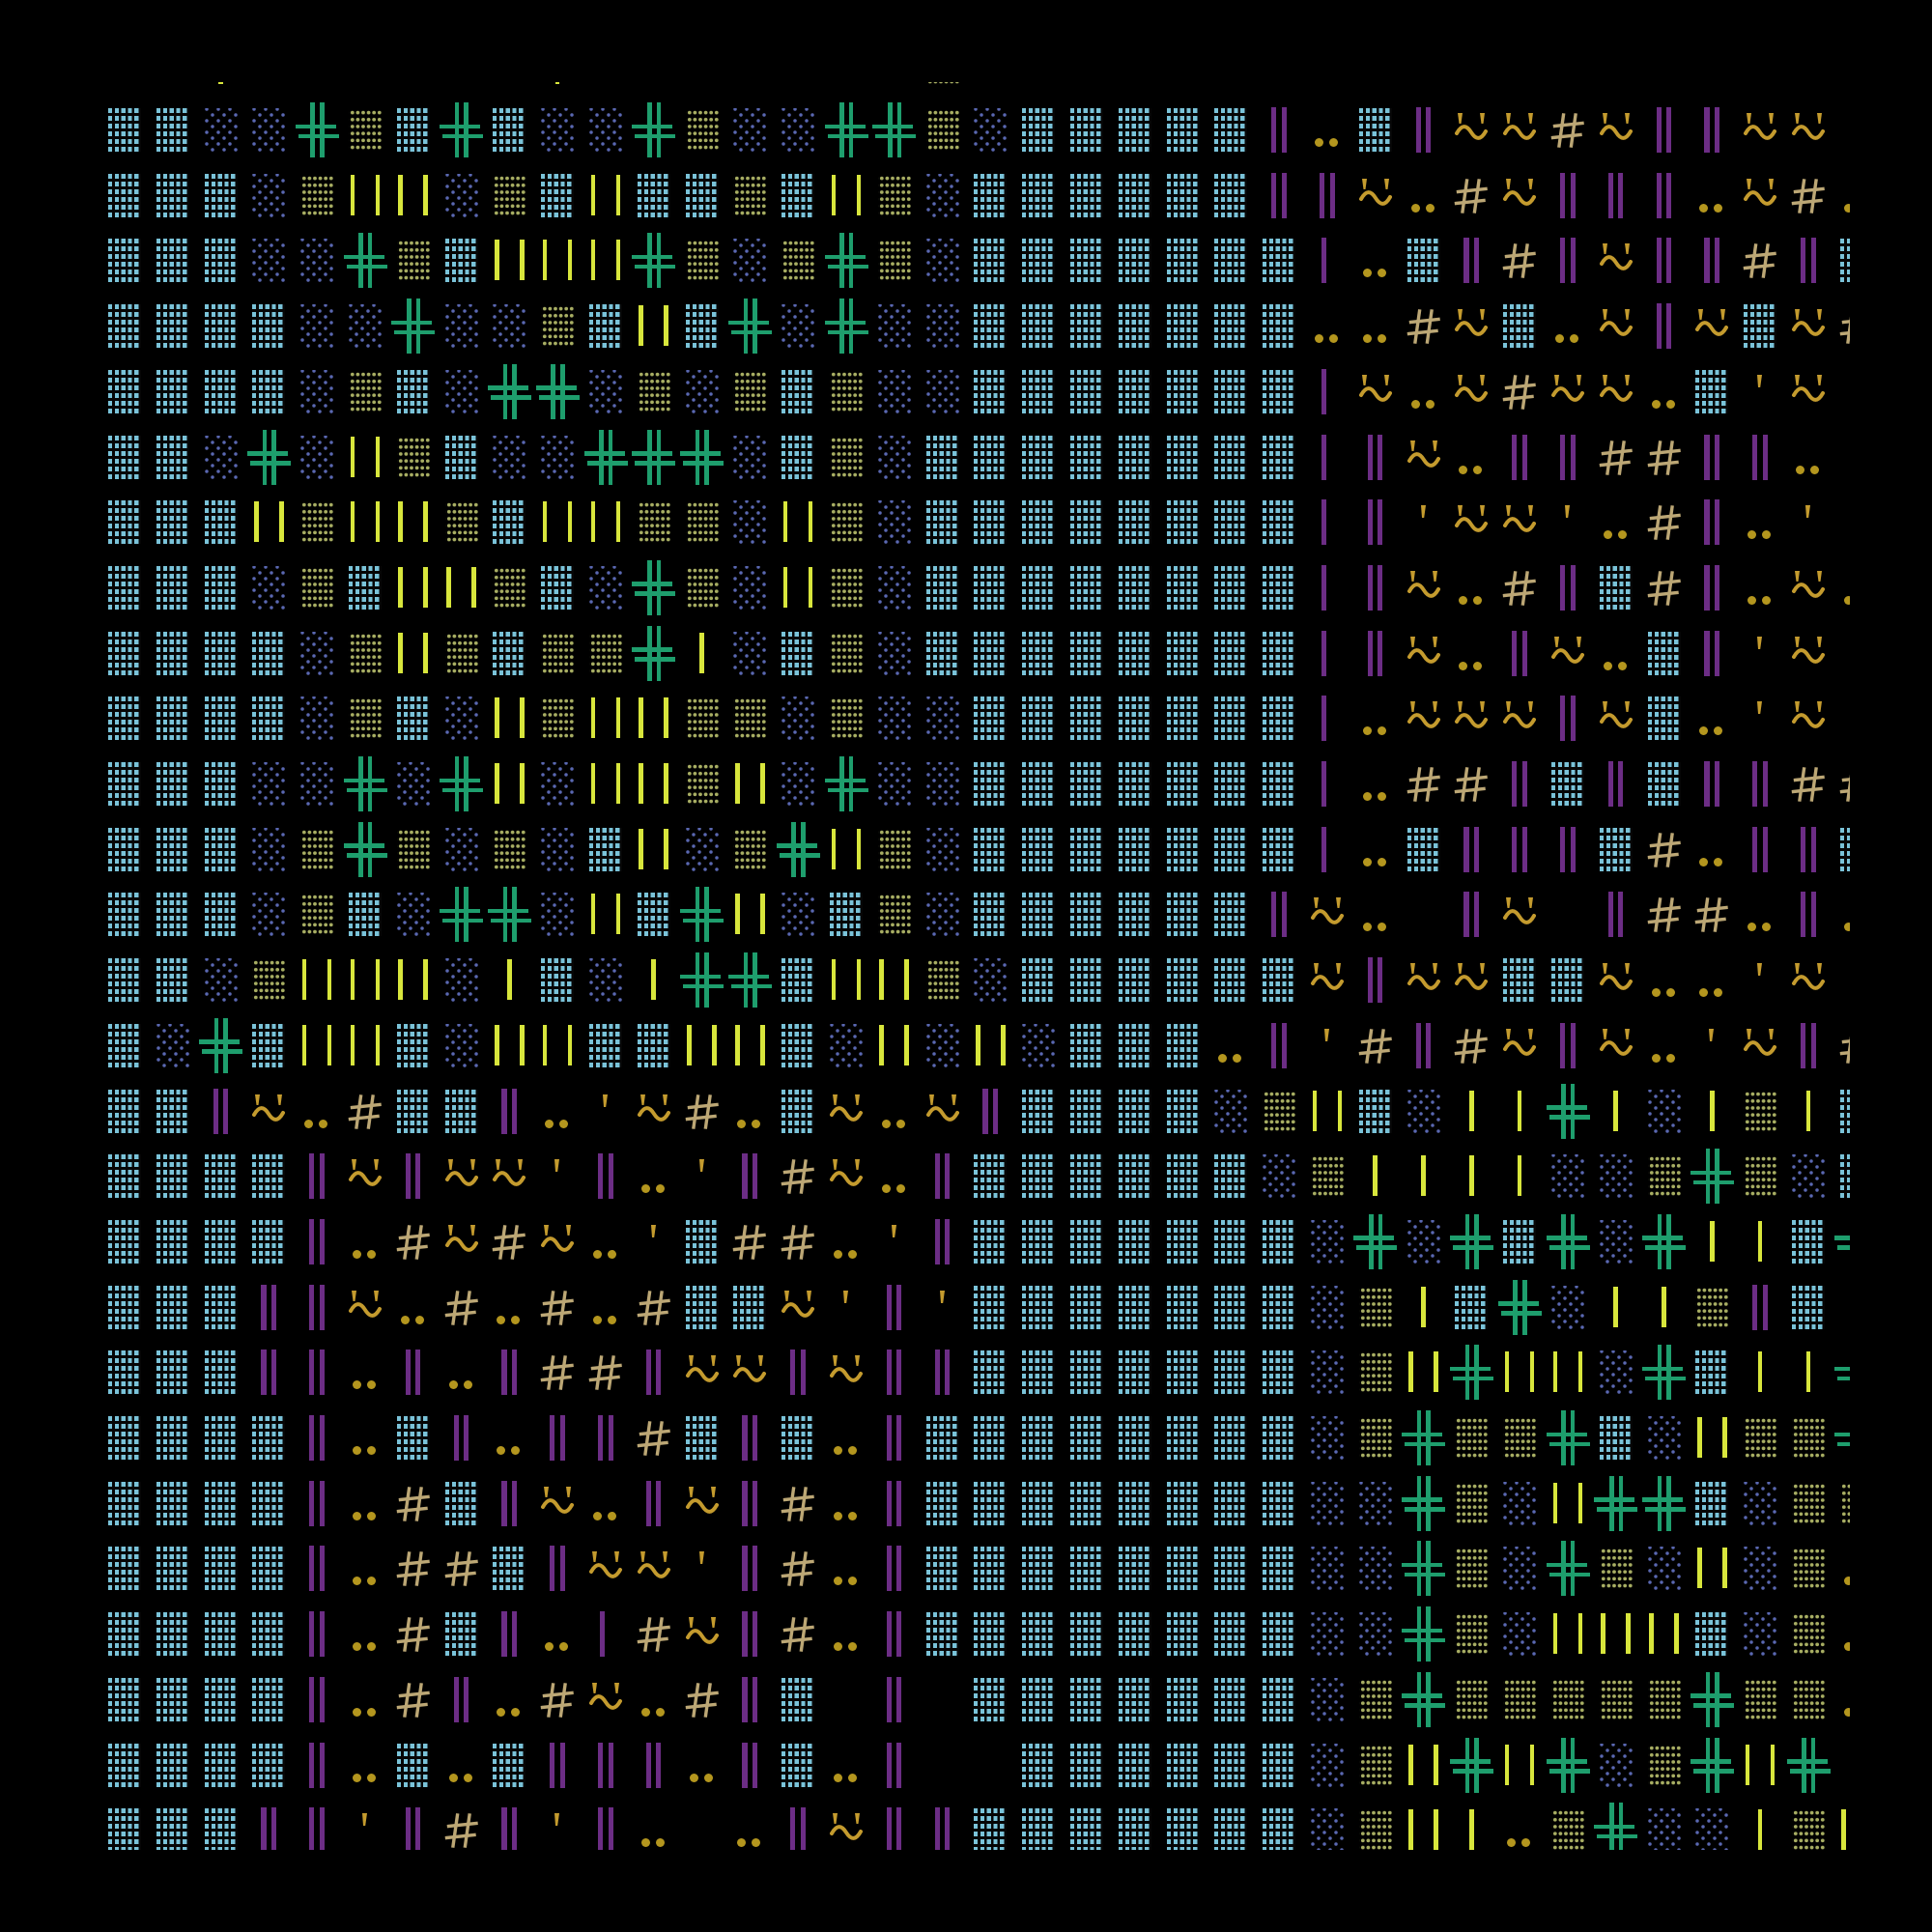 The image size is (1932, 1932). What do you see at coordinates (1760, 522) in the screenshot?
I see `glyph-cell-gold-double-dot` at bounding box center [1760, 522].